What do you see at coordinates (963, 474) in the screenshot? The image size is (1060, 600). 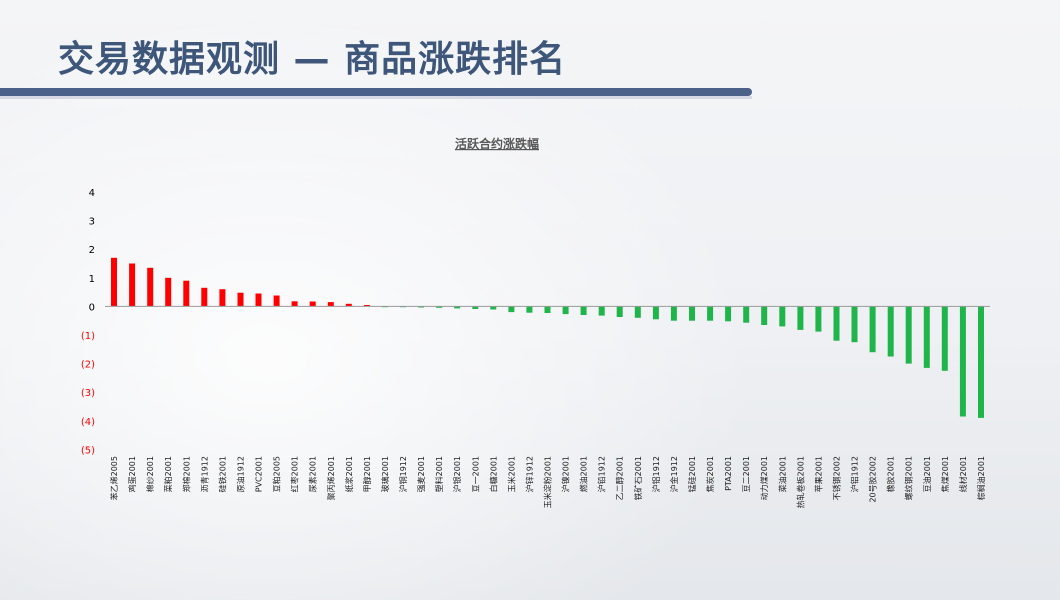 I see `x-tick-label: 线材2001` at bounding box center [963, 474].